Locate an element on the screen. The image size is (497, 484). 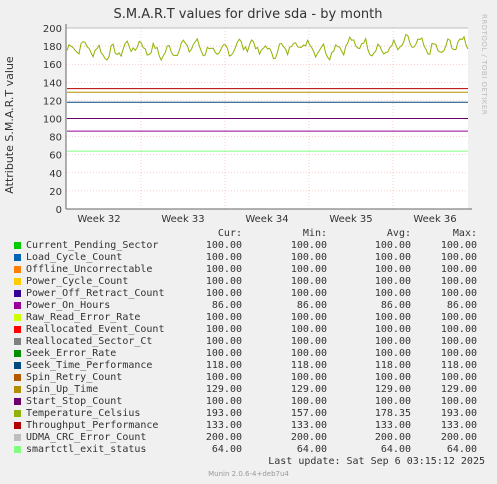
y-tick-label: 100 is located at coordinates (52, 120).